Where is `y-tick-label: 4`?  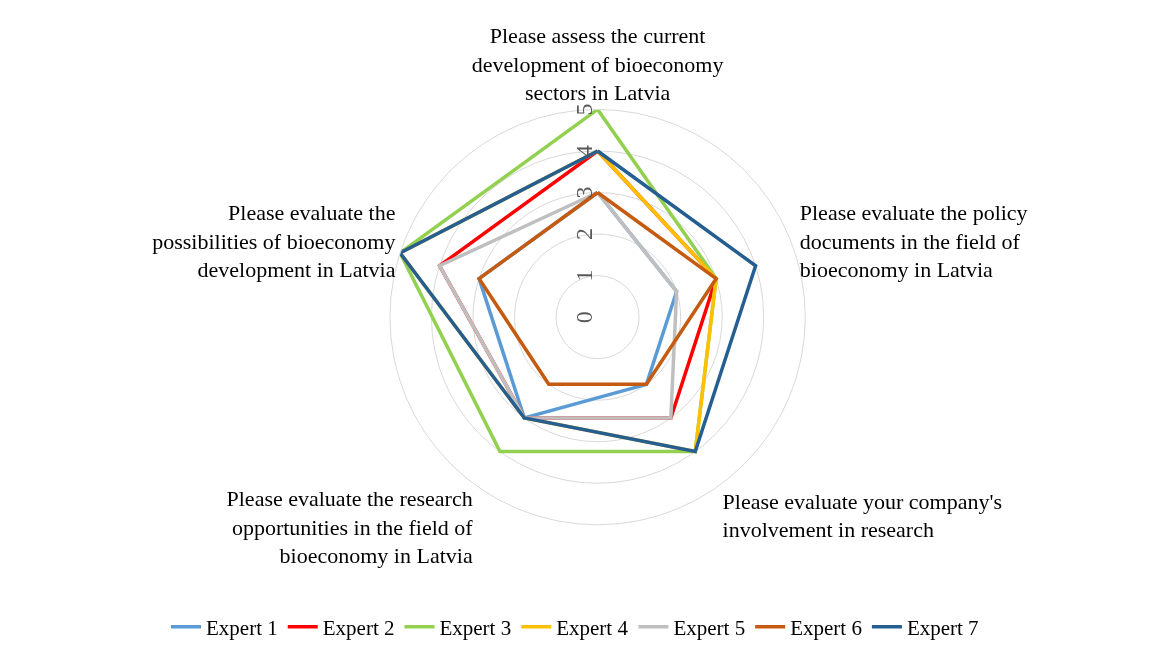
y-tick-label: 4 is located at coordinates (584, 150).